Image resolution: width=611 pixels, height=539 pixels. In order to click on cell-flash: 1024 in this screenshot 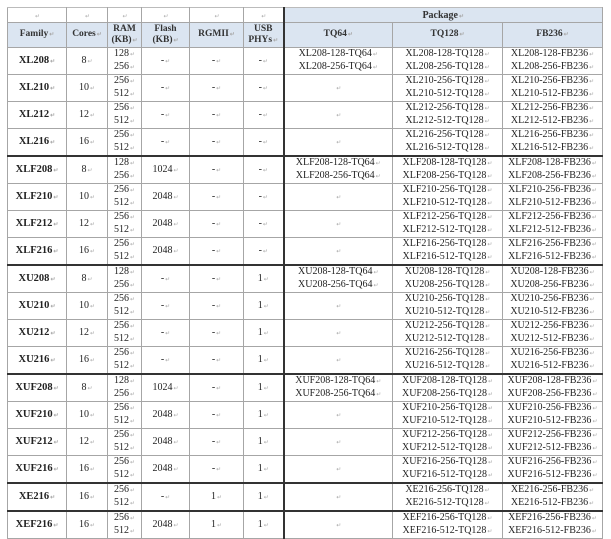, I will do `click(165, 387)`.